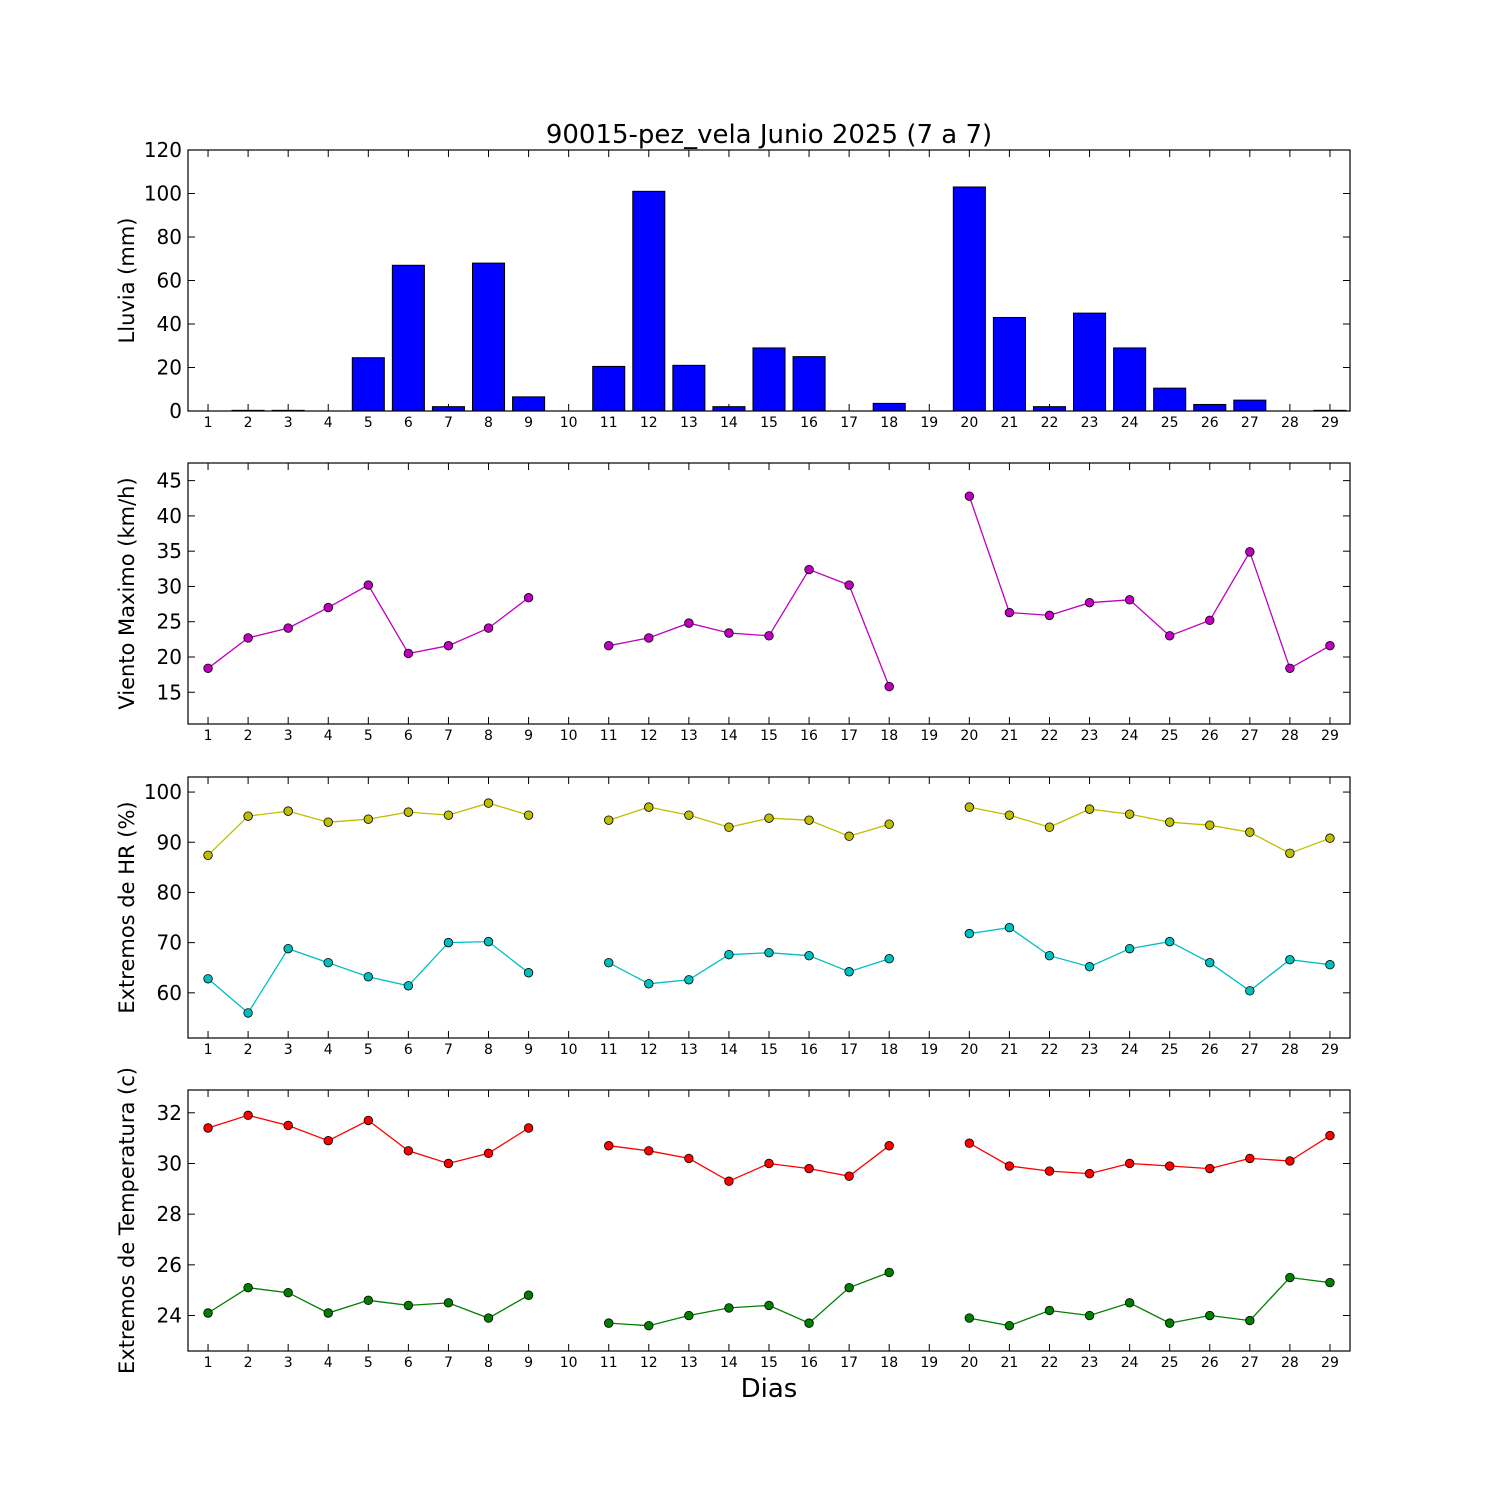 Image resolution: width=1500 pixels, height=1500 pixels. What do you see at coordinates (169, 993) in the screenshot?
I see `y-tick-label: 60` at bounding box center [169, 993].